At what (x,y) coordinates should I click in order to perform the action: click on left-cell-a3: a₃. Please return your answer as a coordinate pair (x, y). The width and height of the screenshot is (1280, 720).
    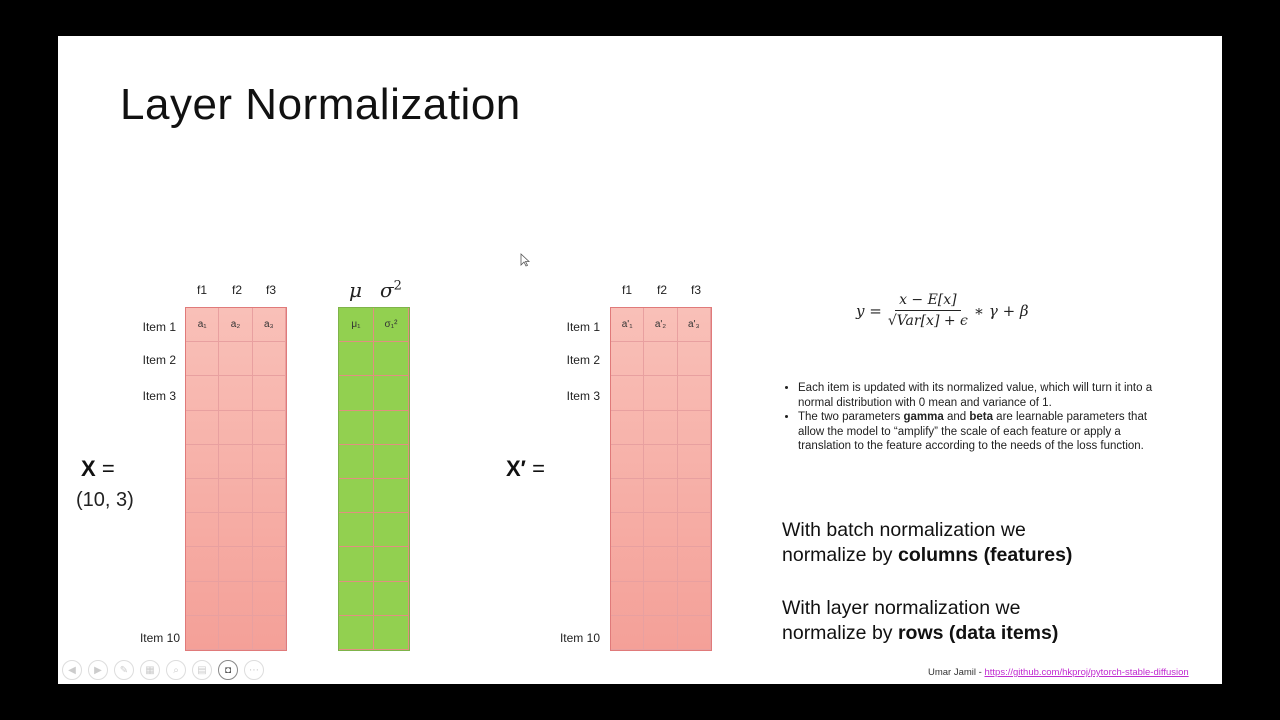
    Looking at the image, I should click on (269, 325).